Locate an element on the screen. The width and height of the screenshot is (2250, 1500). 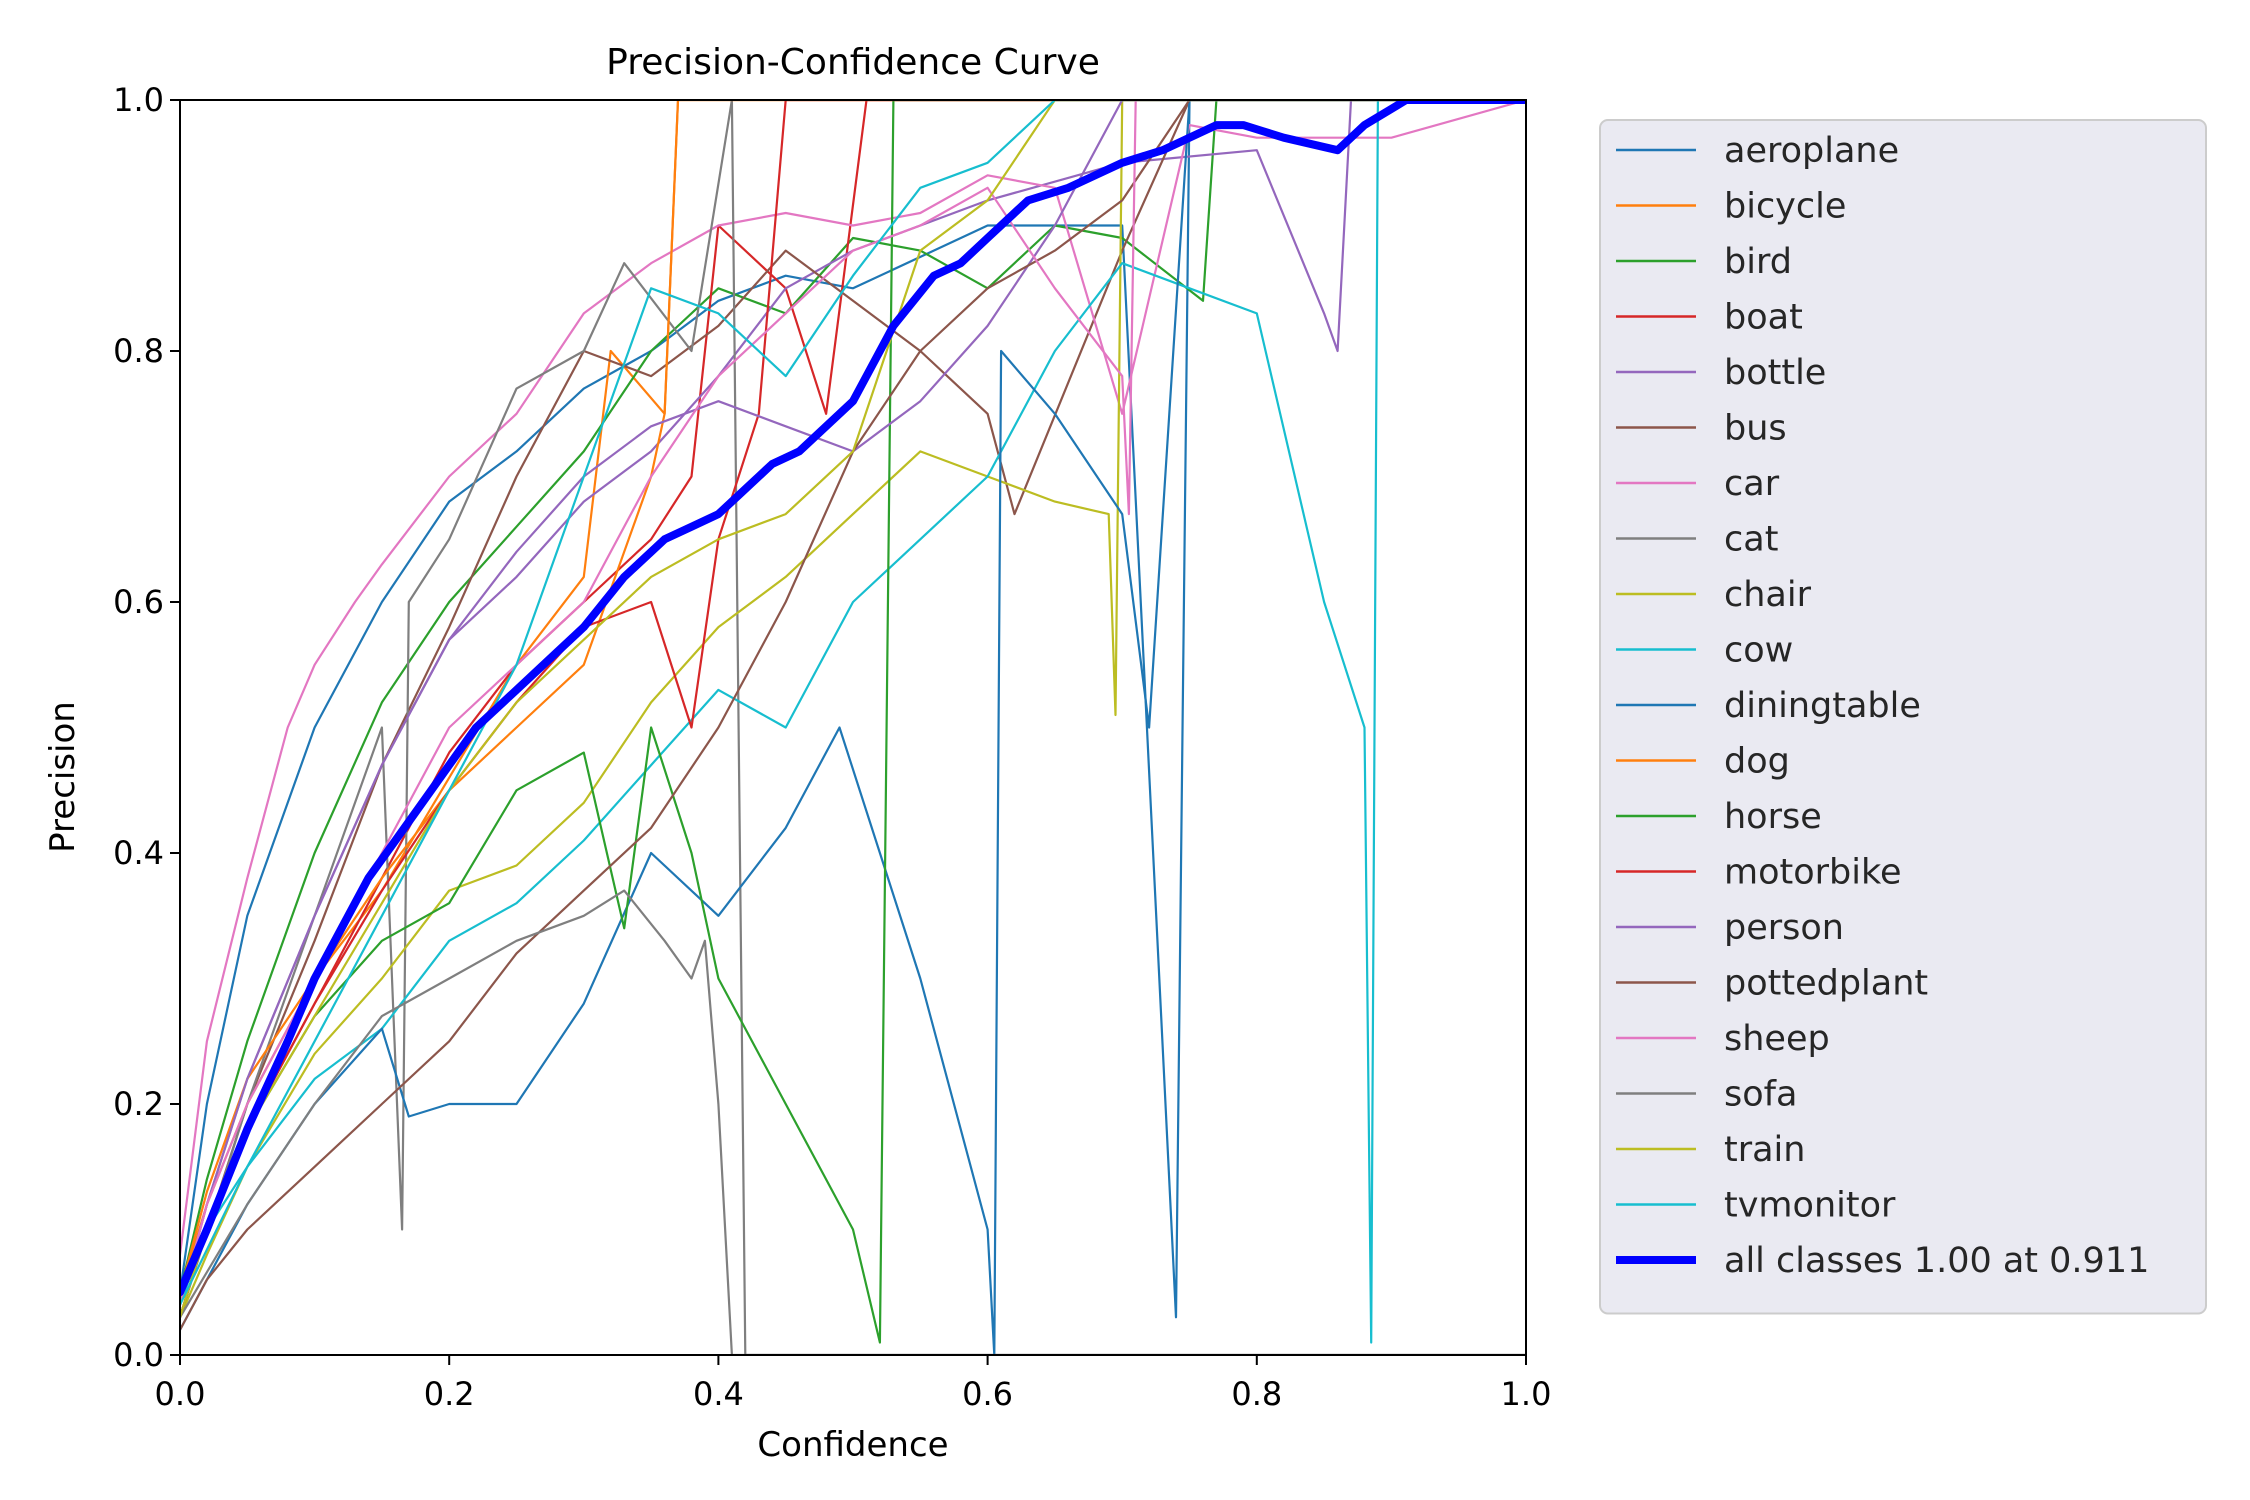
legend-label-sofa: sofa is located at coordinates (1760, 1095).